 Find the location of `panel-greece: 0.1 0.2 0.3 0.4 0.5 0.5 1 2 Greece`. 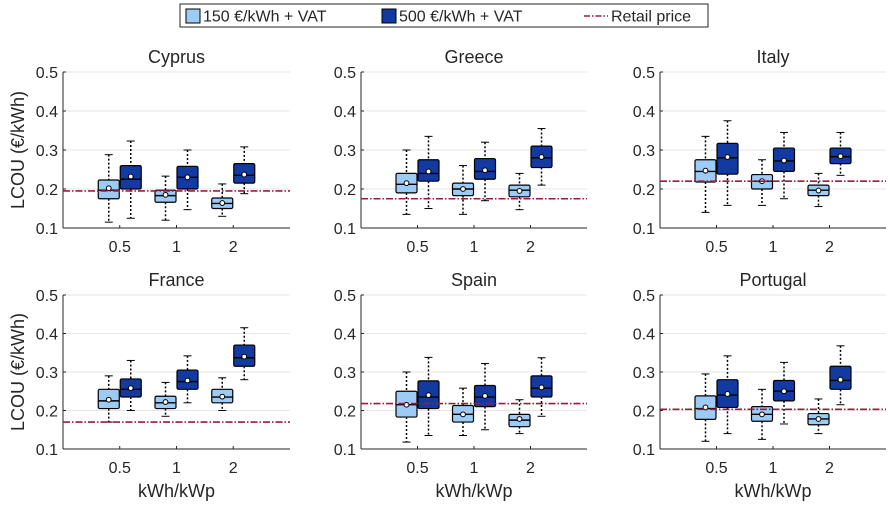

panel-greece: 0.1 0.2 0.3 0.4 0.5 0.5 1 2 Greece is located at coordinates (460, 151).